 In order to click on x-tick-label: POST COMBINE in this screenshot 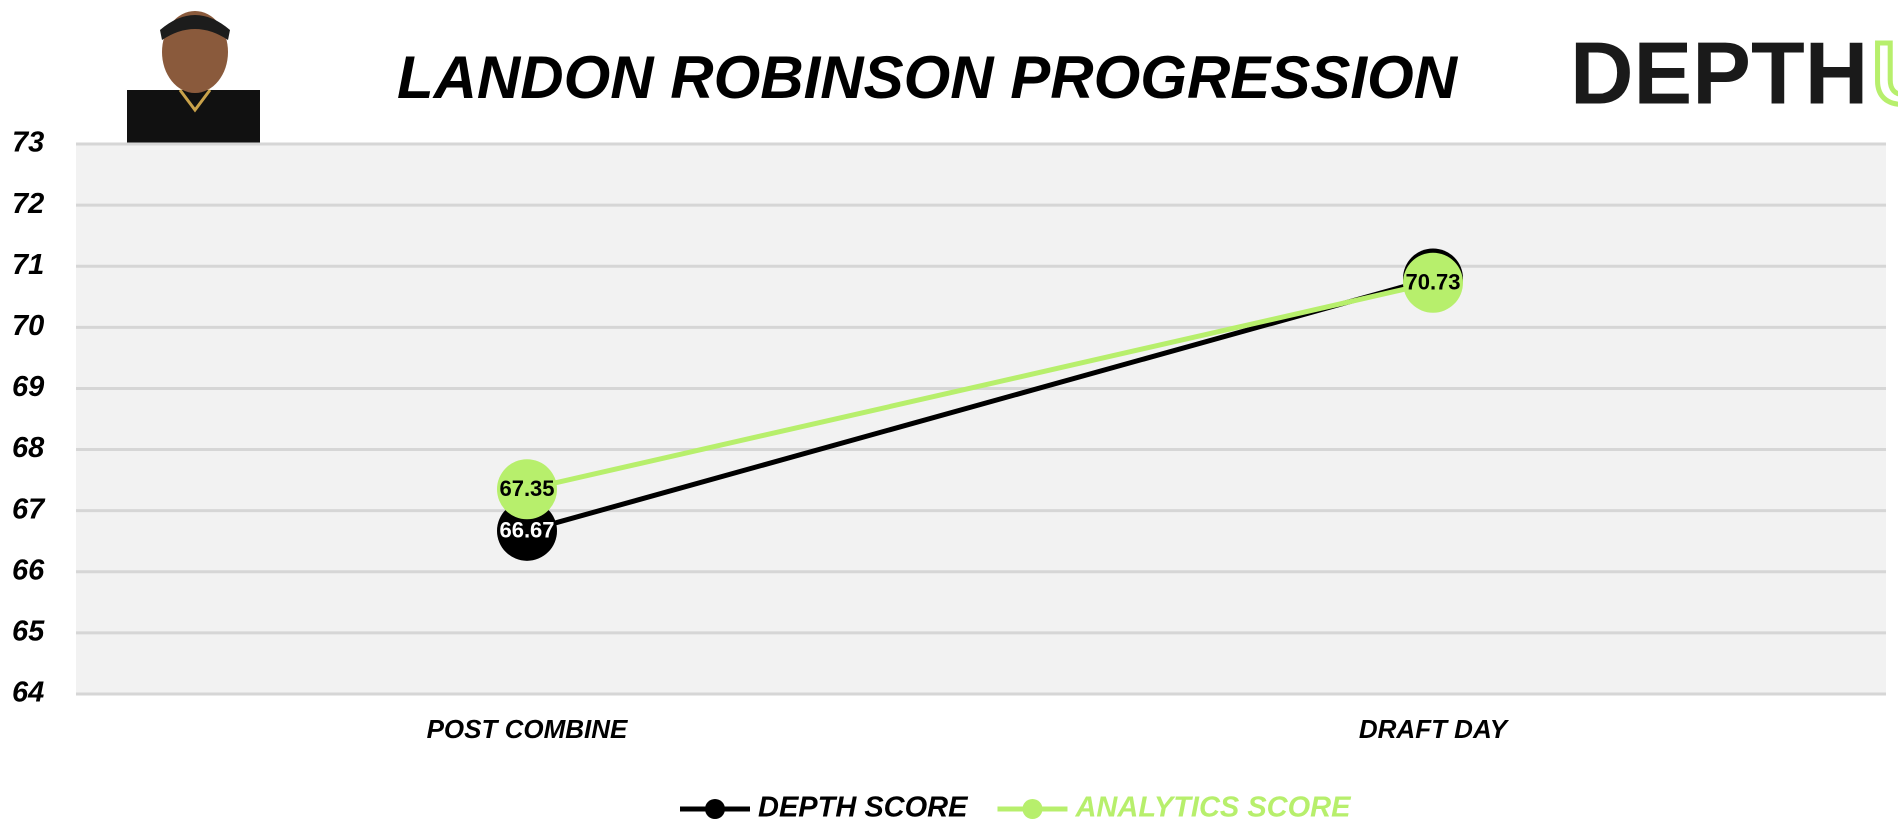, I will do `click(527, 729)`.